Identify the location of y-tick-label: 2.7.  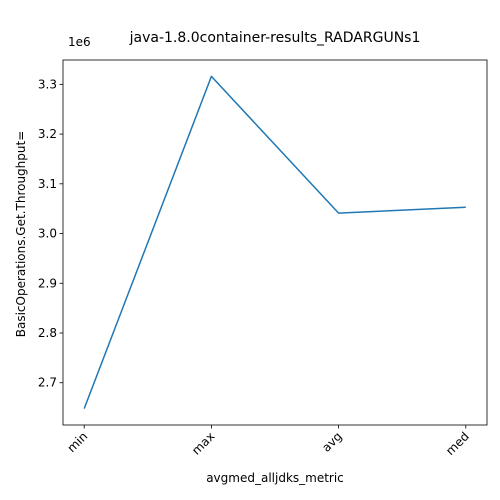
(47, 383).